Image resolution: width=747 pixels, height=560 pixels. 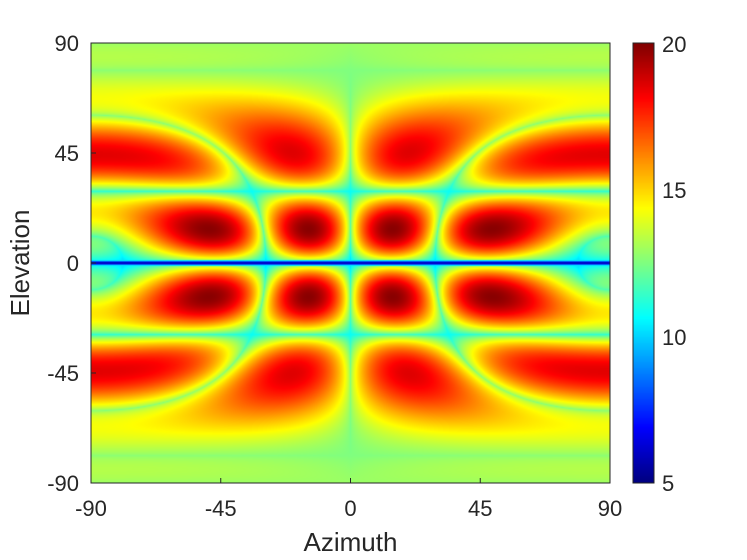 I want to click on colorbar-tick-label: 20, so click(x=674, y=44).